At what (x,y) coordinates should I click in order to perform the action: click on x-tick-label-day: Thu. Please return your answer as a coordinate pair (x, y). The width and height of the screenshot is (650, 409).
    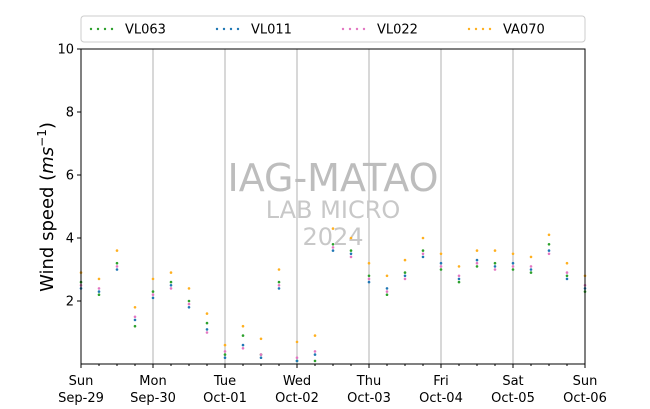
    Looking at the image, I should click on (368, 381).